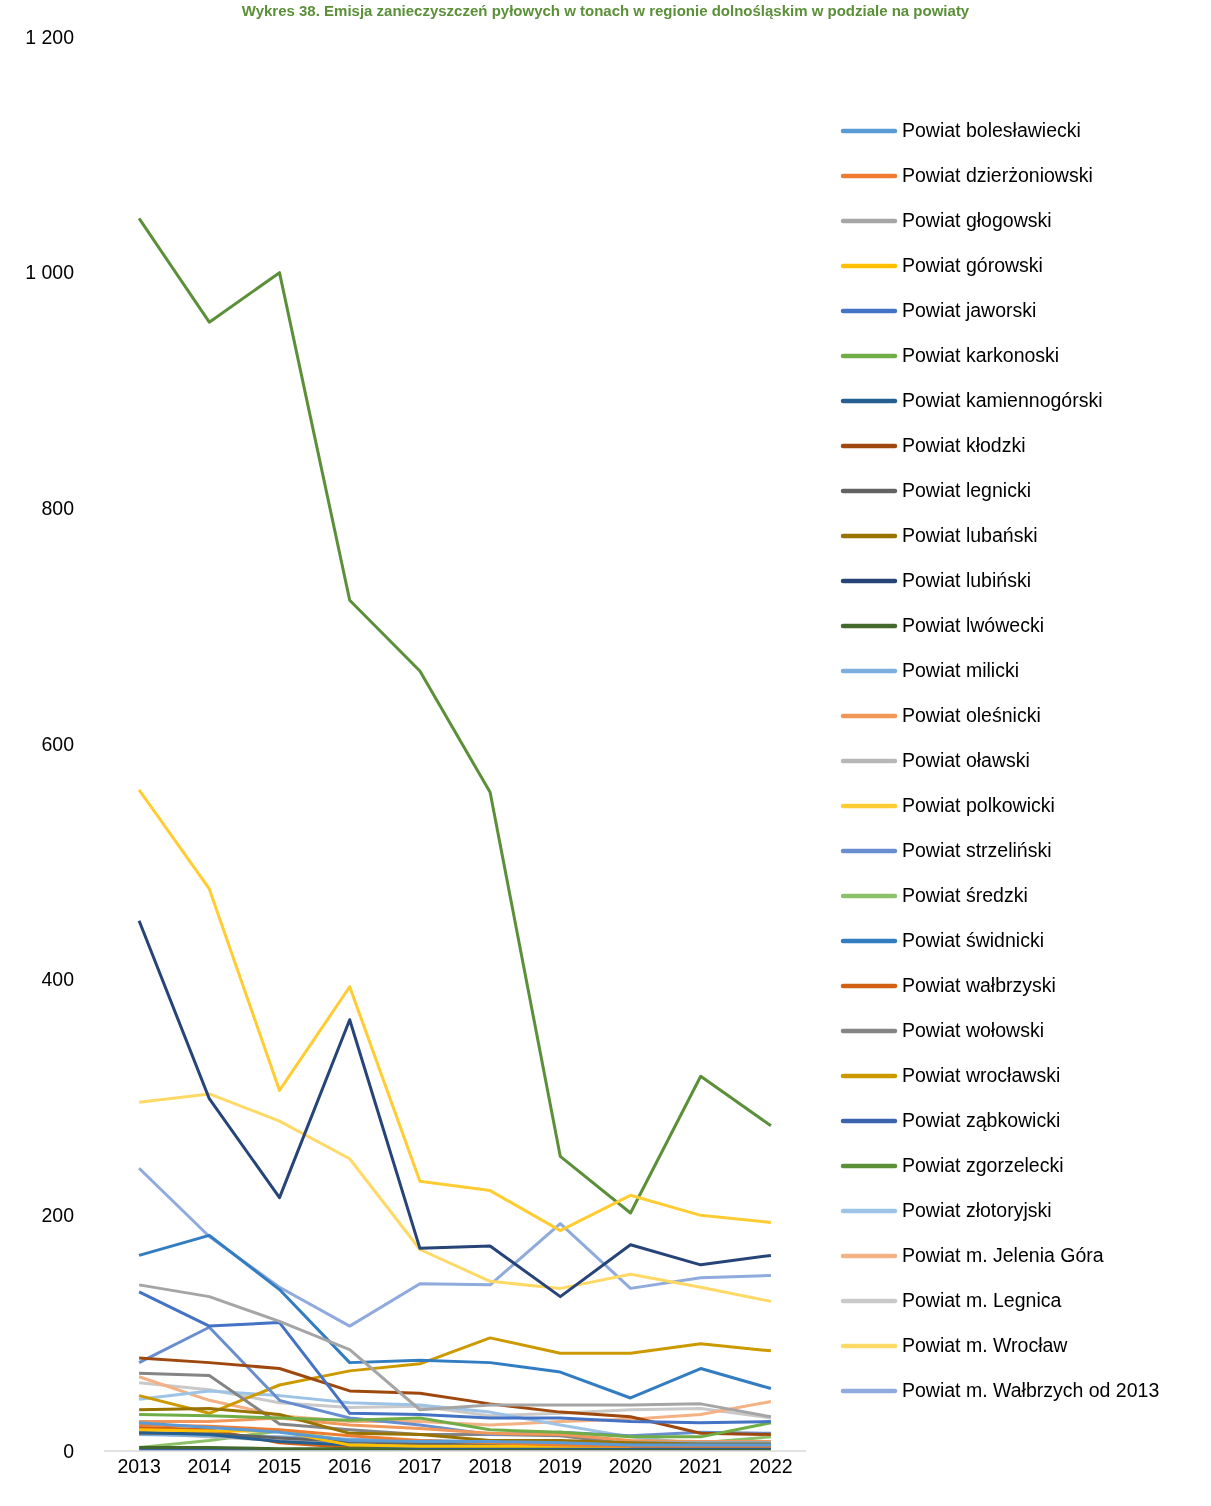 The height and width of the screenshot is (1506, 1211). What do you see at coordinates (58, 743) in the screenshot?
I see `y-tick-label: 600` at bounding box center [58, 743].